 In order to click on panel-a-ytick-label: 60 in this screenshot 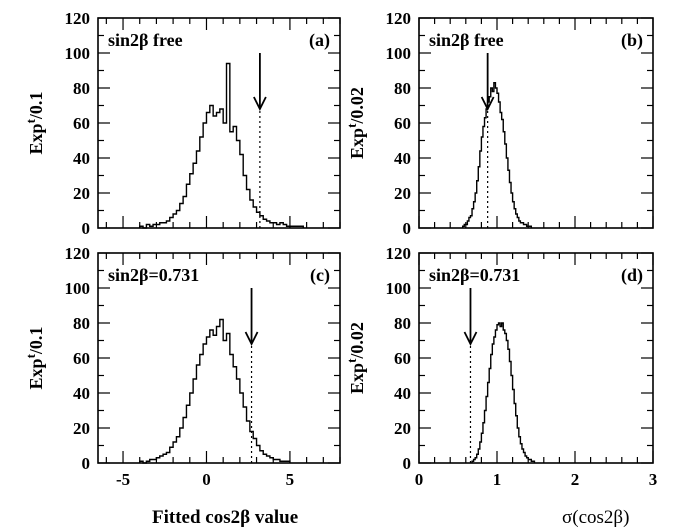, I will do `click(81, 123)`.